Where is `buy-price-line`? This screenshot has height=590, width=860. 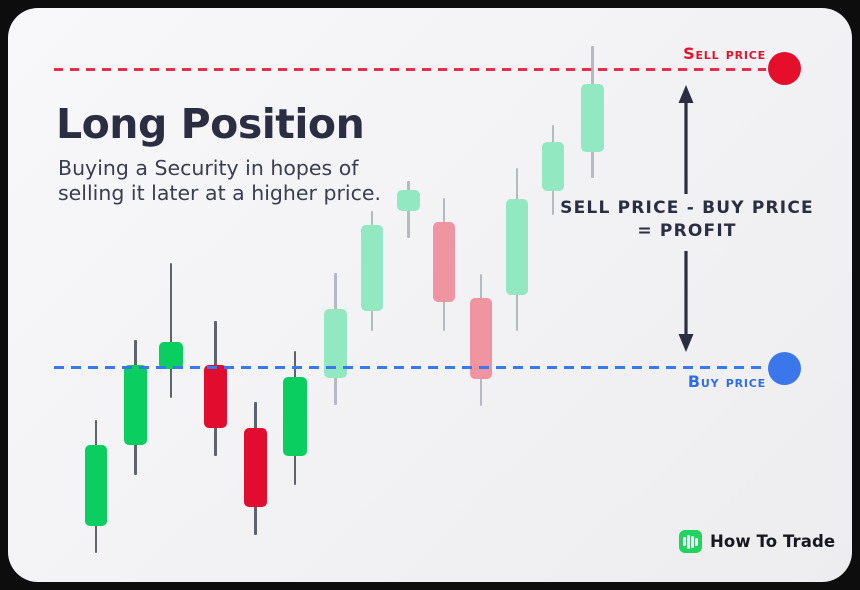
buy-price-line is located at coordinates (410, 367).